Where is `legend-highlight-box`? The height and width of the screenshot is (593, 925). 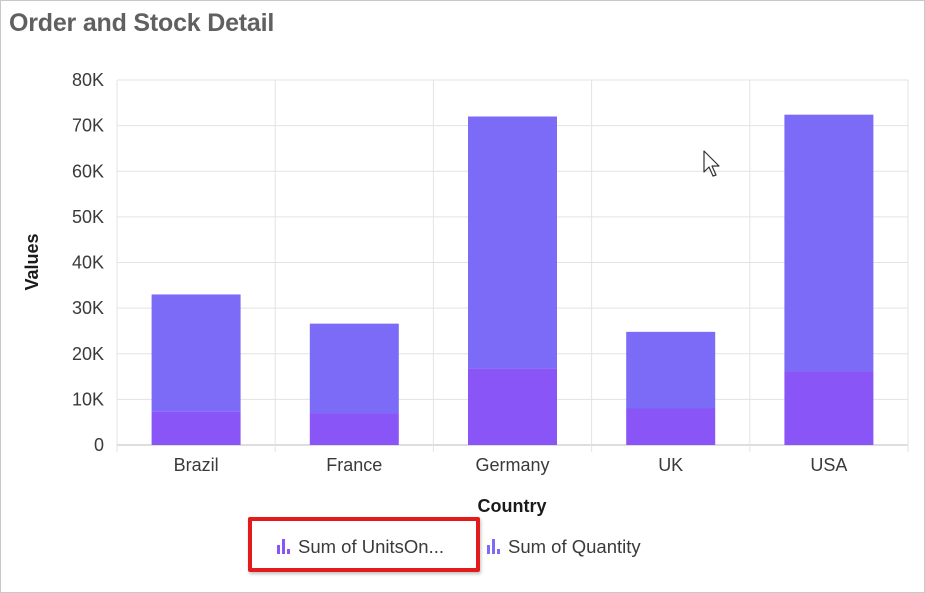
legend-highlight-box is located at coordinates (364, 544).